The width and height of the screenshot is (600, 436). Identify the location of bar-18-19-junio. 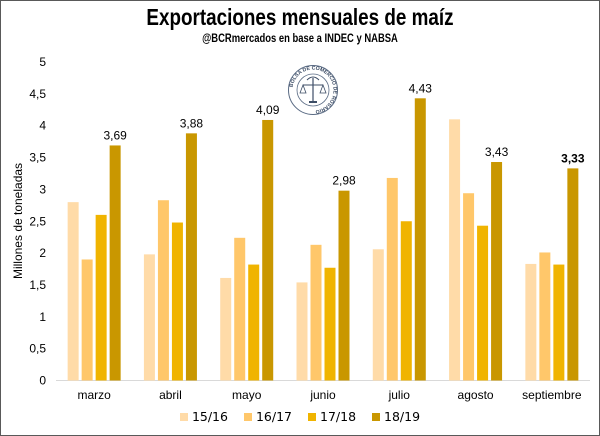
(344, 285).